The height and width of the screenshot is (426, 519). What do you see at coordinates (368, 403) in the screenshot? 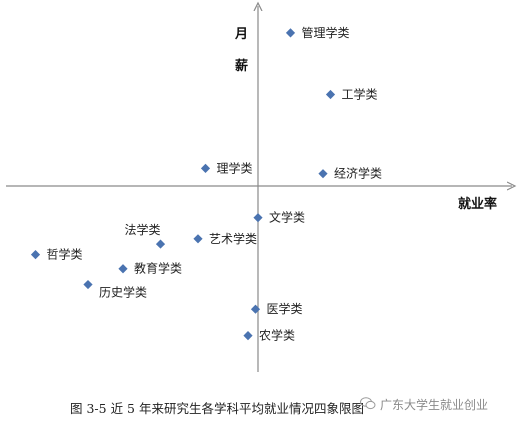
I see `wechat-icon` at bounding box center [368, 403].